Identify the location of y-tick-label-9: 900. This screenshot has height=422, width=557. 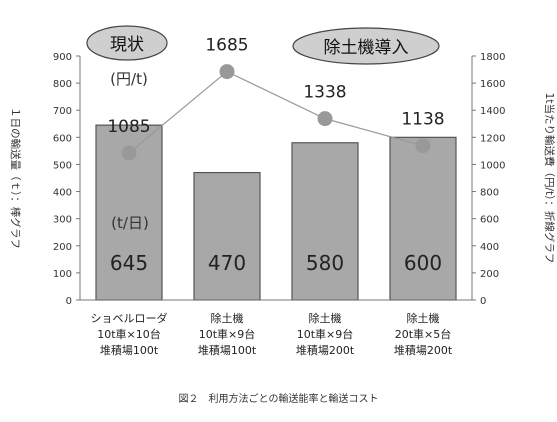
(62, 57).